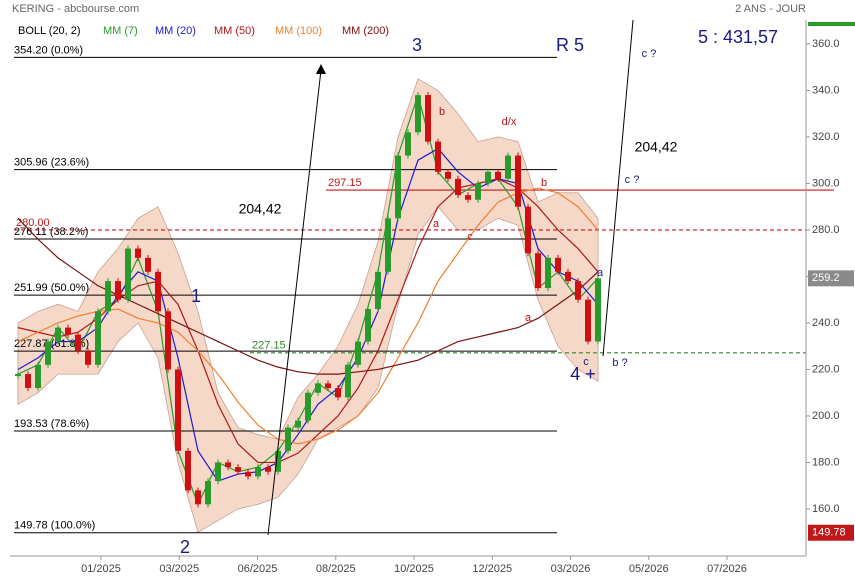  What do you see at coordinates (298, 31) in the screenshot?
I see `legend-label: MM (100)` at bounding box center [298, 31].